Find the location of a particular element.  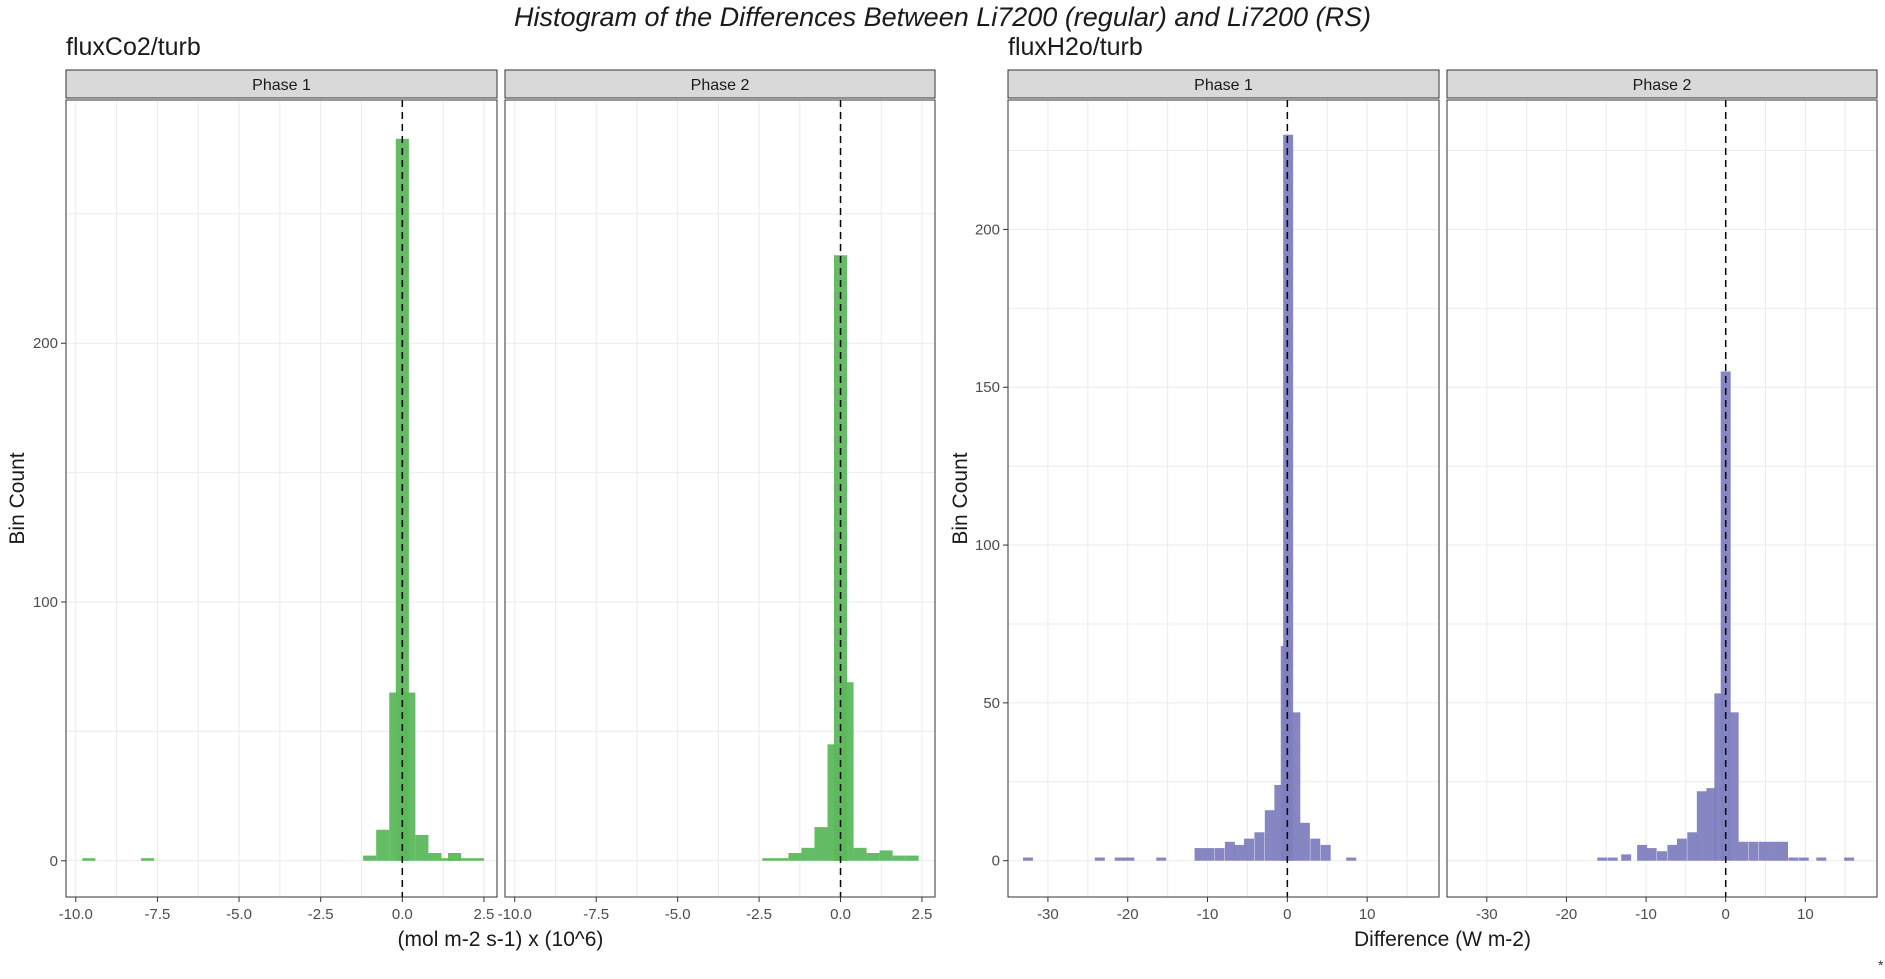

x-axis-title: Difference (W m-2) is located at coordinates (1442, 939).